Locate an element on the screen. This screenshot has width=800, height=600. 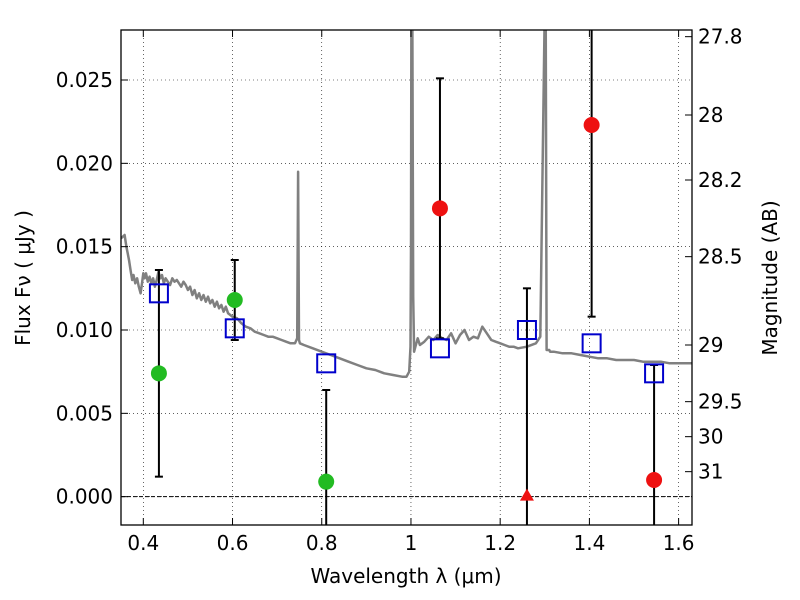
x-tick-label: 0.4 is located at coordinates (143, 543).